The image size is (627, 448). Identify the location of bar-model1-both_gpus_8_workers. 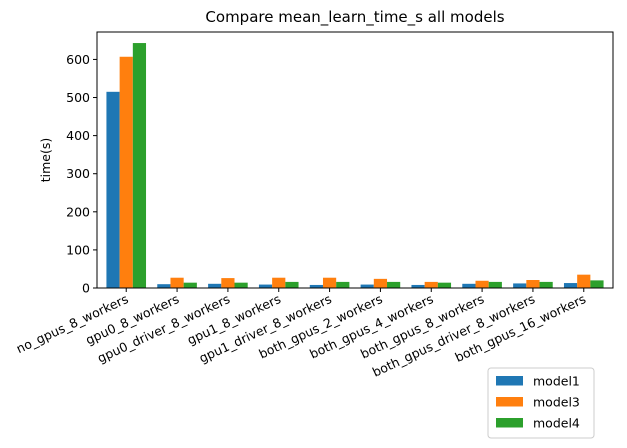
(469, 285).